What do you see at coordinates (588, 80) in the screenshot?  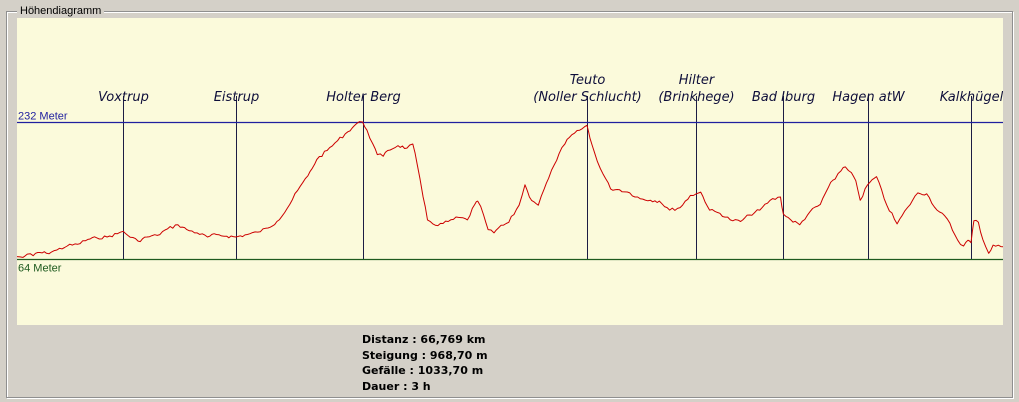 I see `waypoint-label-3-0: Teuto` at bounding box center [588, 80].